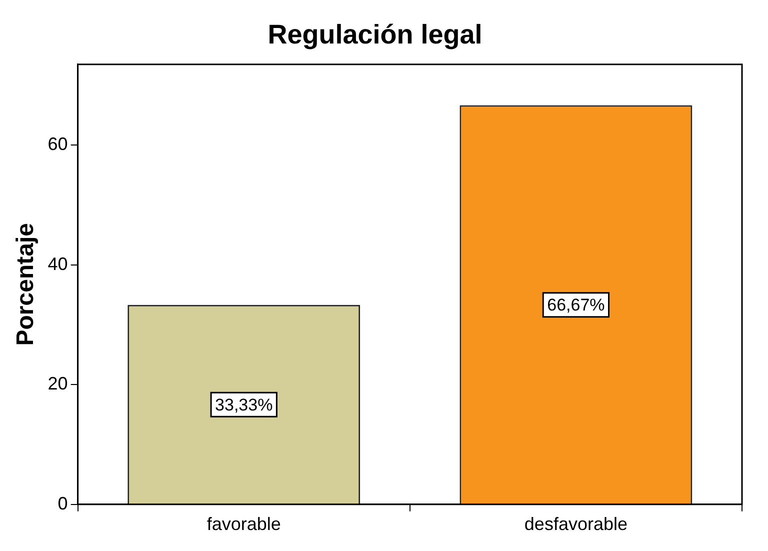  What do you see at coordinates (576, 305) in the screenshot?
I see `data-label: 66,67%` at bounding box center [576, 305].